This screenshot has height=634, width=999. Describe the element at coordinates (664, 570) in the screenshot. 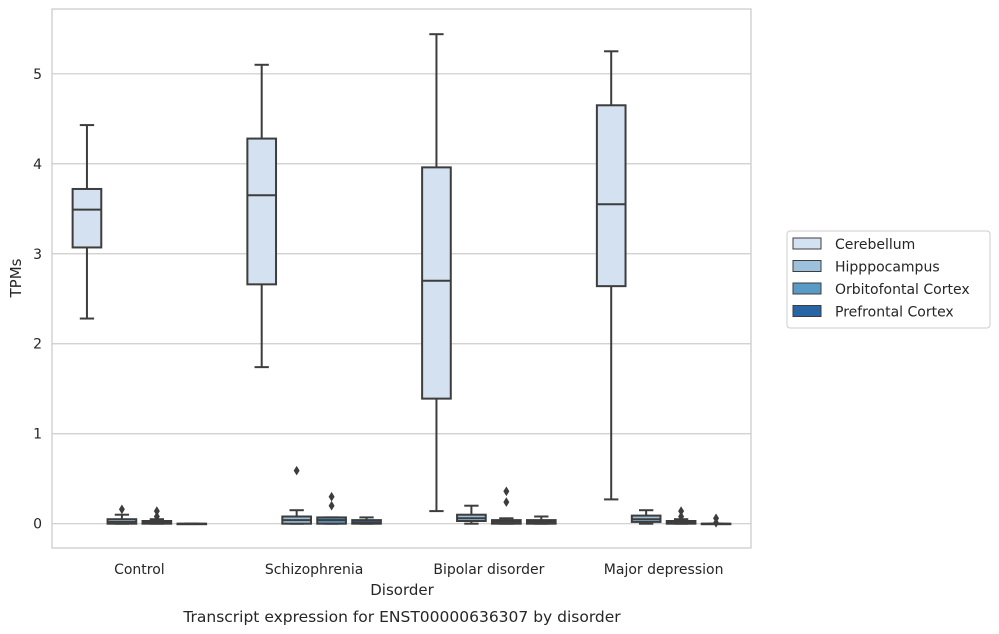

I see `x-tick-label-4: Major depression` at that location.